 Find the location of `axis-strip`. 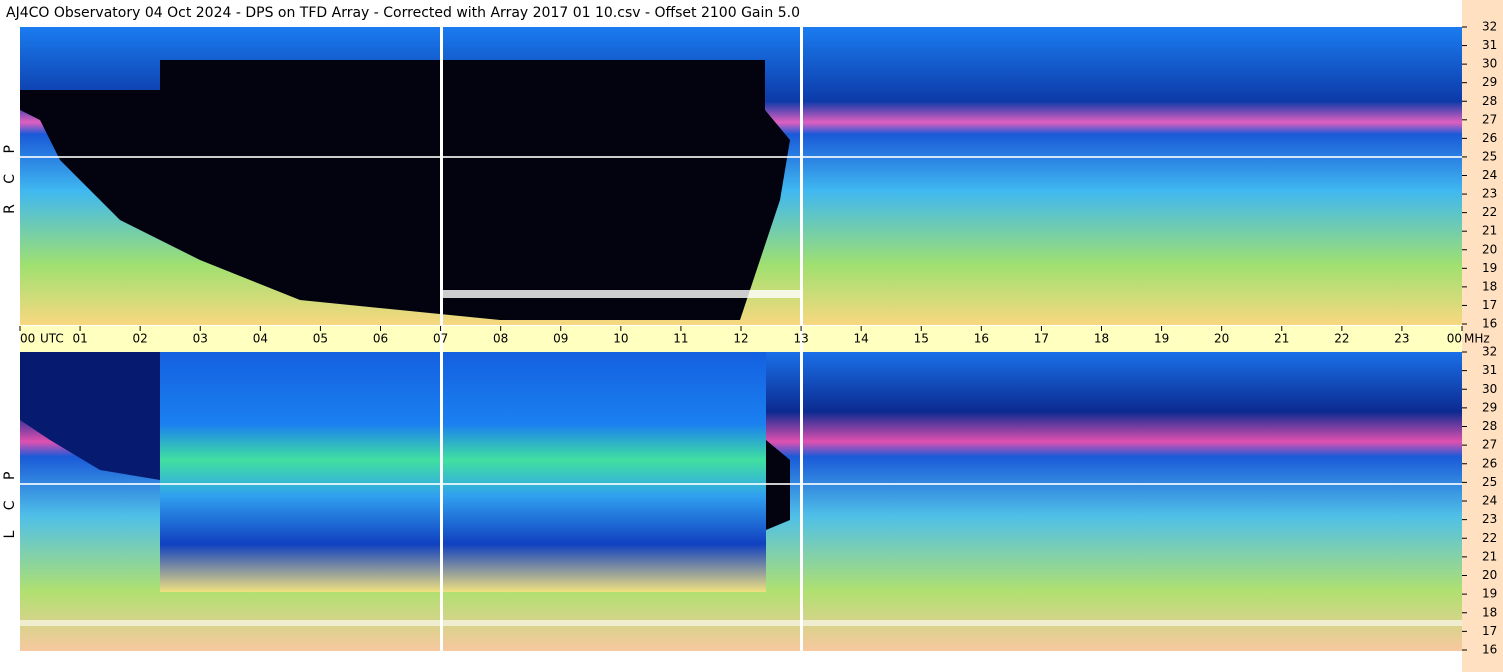

axis-strip is located at coordinates (1482, 336).